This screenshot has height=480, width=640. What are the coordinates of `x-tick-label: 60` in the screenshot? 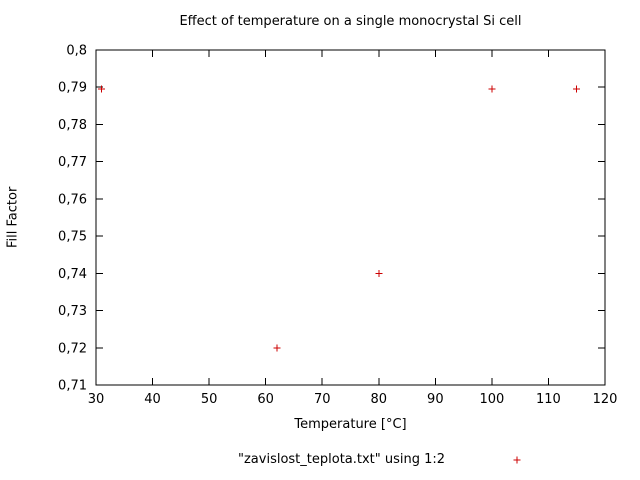 It's located at (265, 399).